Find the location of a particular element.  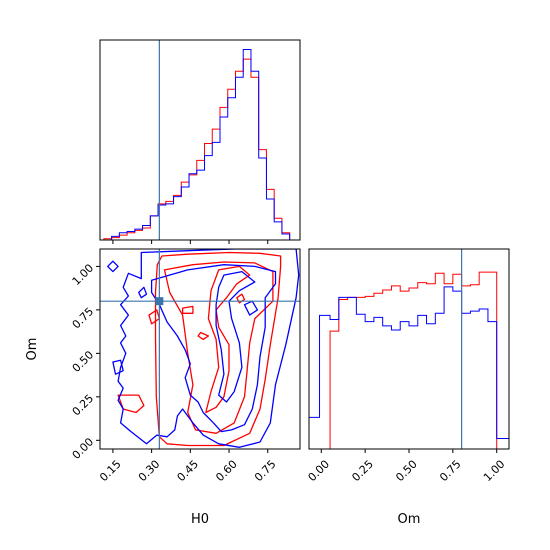

om-hist-x-tick-label: 1.00 is located at coordinates (494, 471).